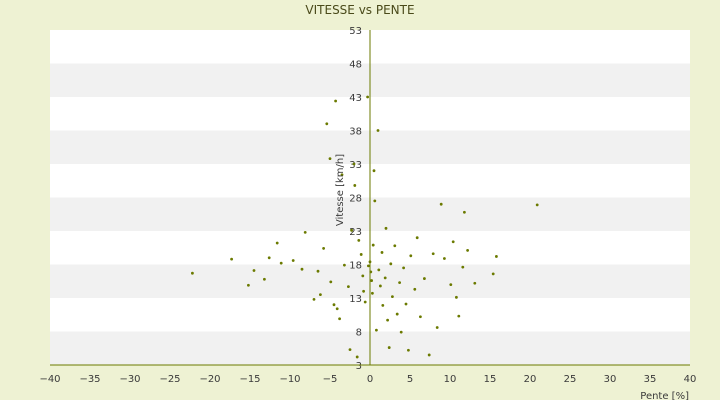 This screenshot has height=400, width=720. Describe the element at coordinates (169, 379) in the screenshot. I see `x-tick-label: −25` at that location.